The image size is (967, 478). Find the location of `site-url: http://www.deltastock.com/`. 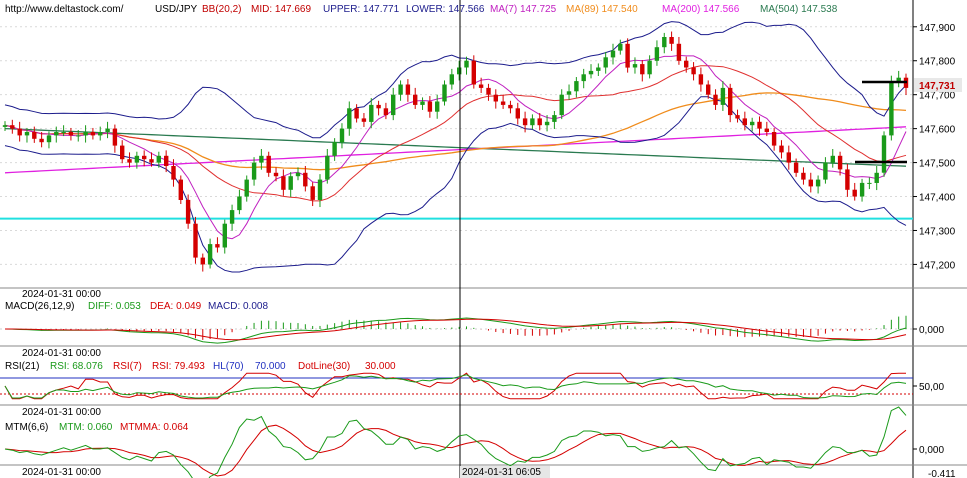

site-url: http://www.deltastock.com/ is located at coordinates (64, 9).